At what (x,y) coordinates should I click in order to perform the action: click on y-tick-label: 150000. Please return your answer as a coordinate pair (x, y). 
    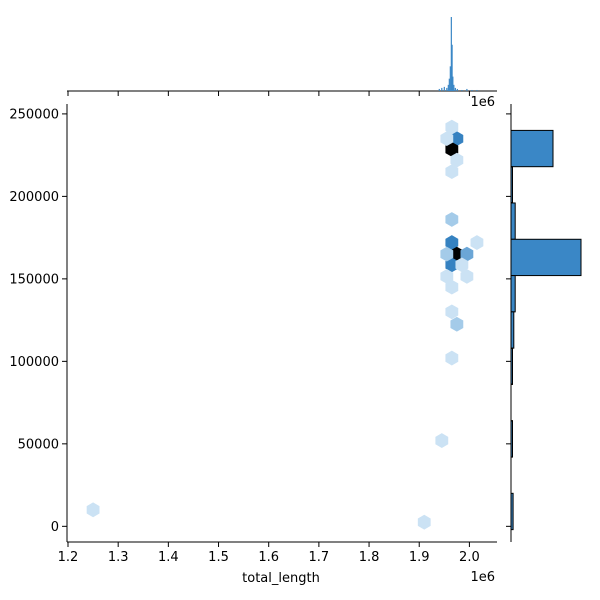
    Looking at the image, I should click on (34, 279).